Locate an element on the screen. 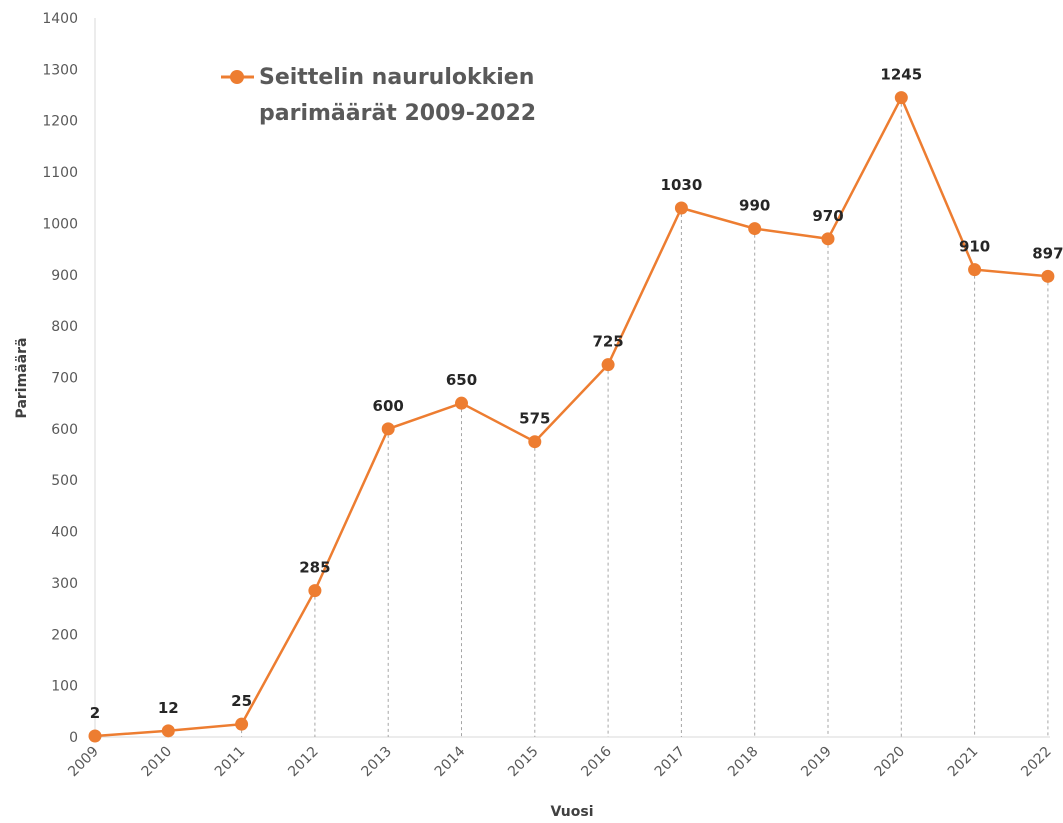  data-label: 1030 is located at coordinates (682, 185).